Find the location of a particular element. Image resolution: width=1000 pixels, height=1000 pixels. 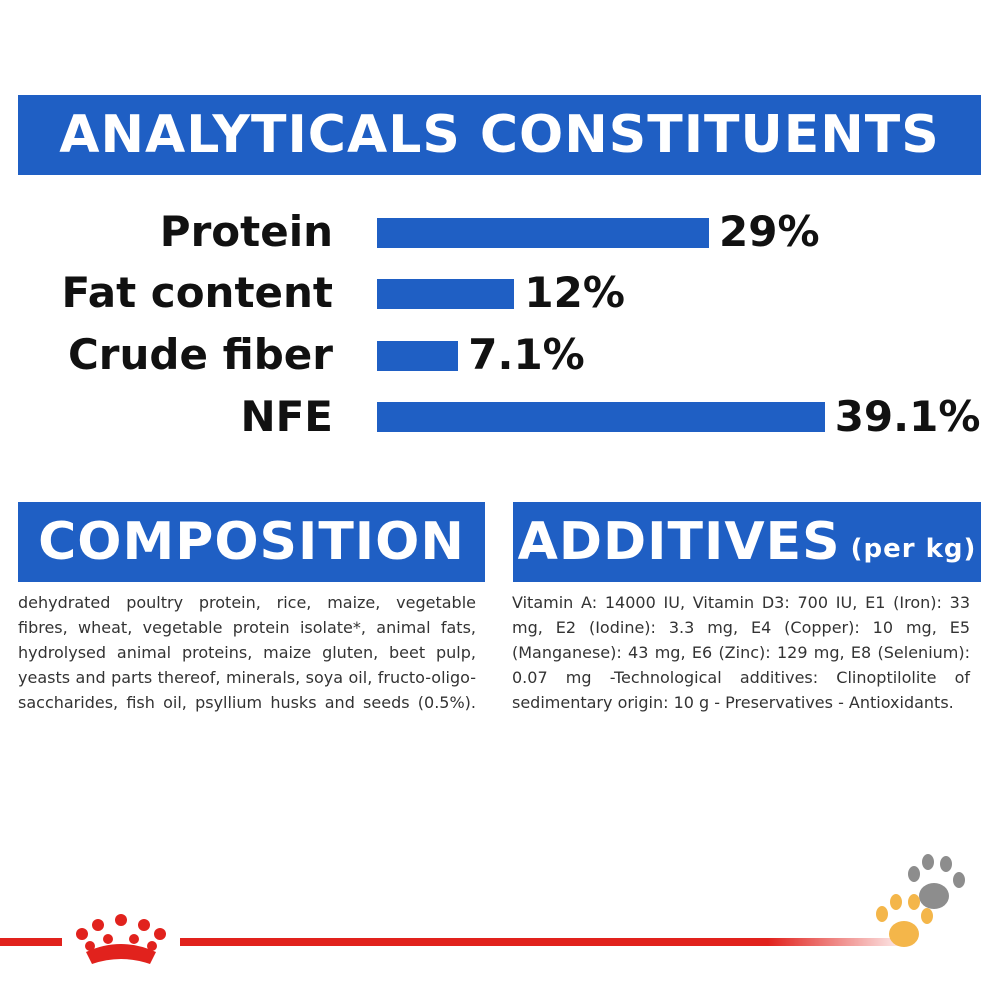

additives-title: ADDITIVES is located at coordinates (679, 542).